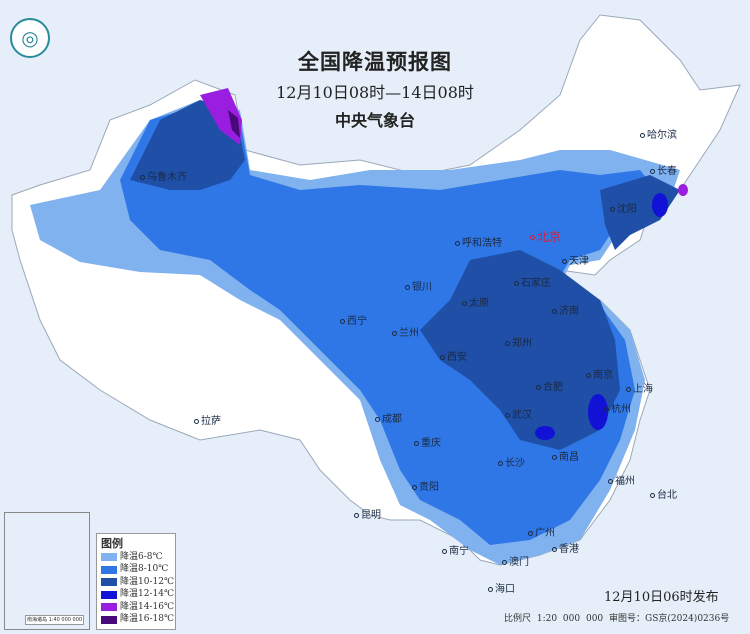 This screenshot has height=634, width=750. What do you see at coordinates (565, 458) in the screenshot?
I see `city-label: 南昌` at bounding box center [565, 458].